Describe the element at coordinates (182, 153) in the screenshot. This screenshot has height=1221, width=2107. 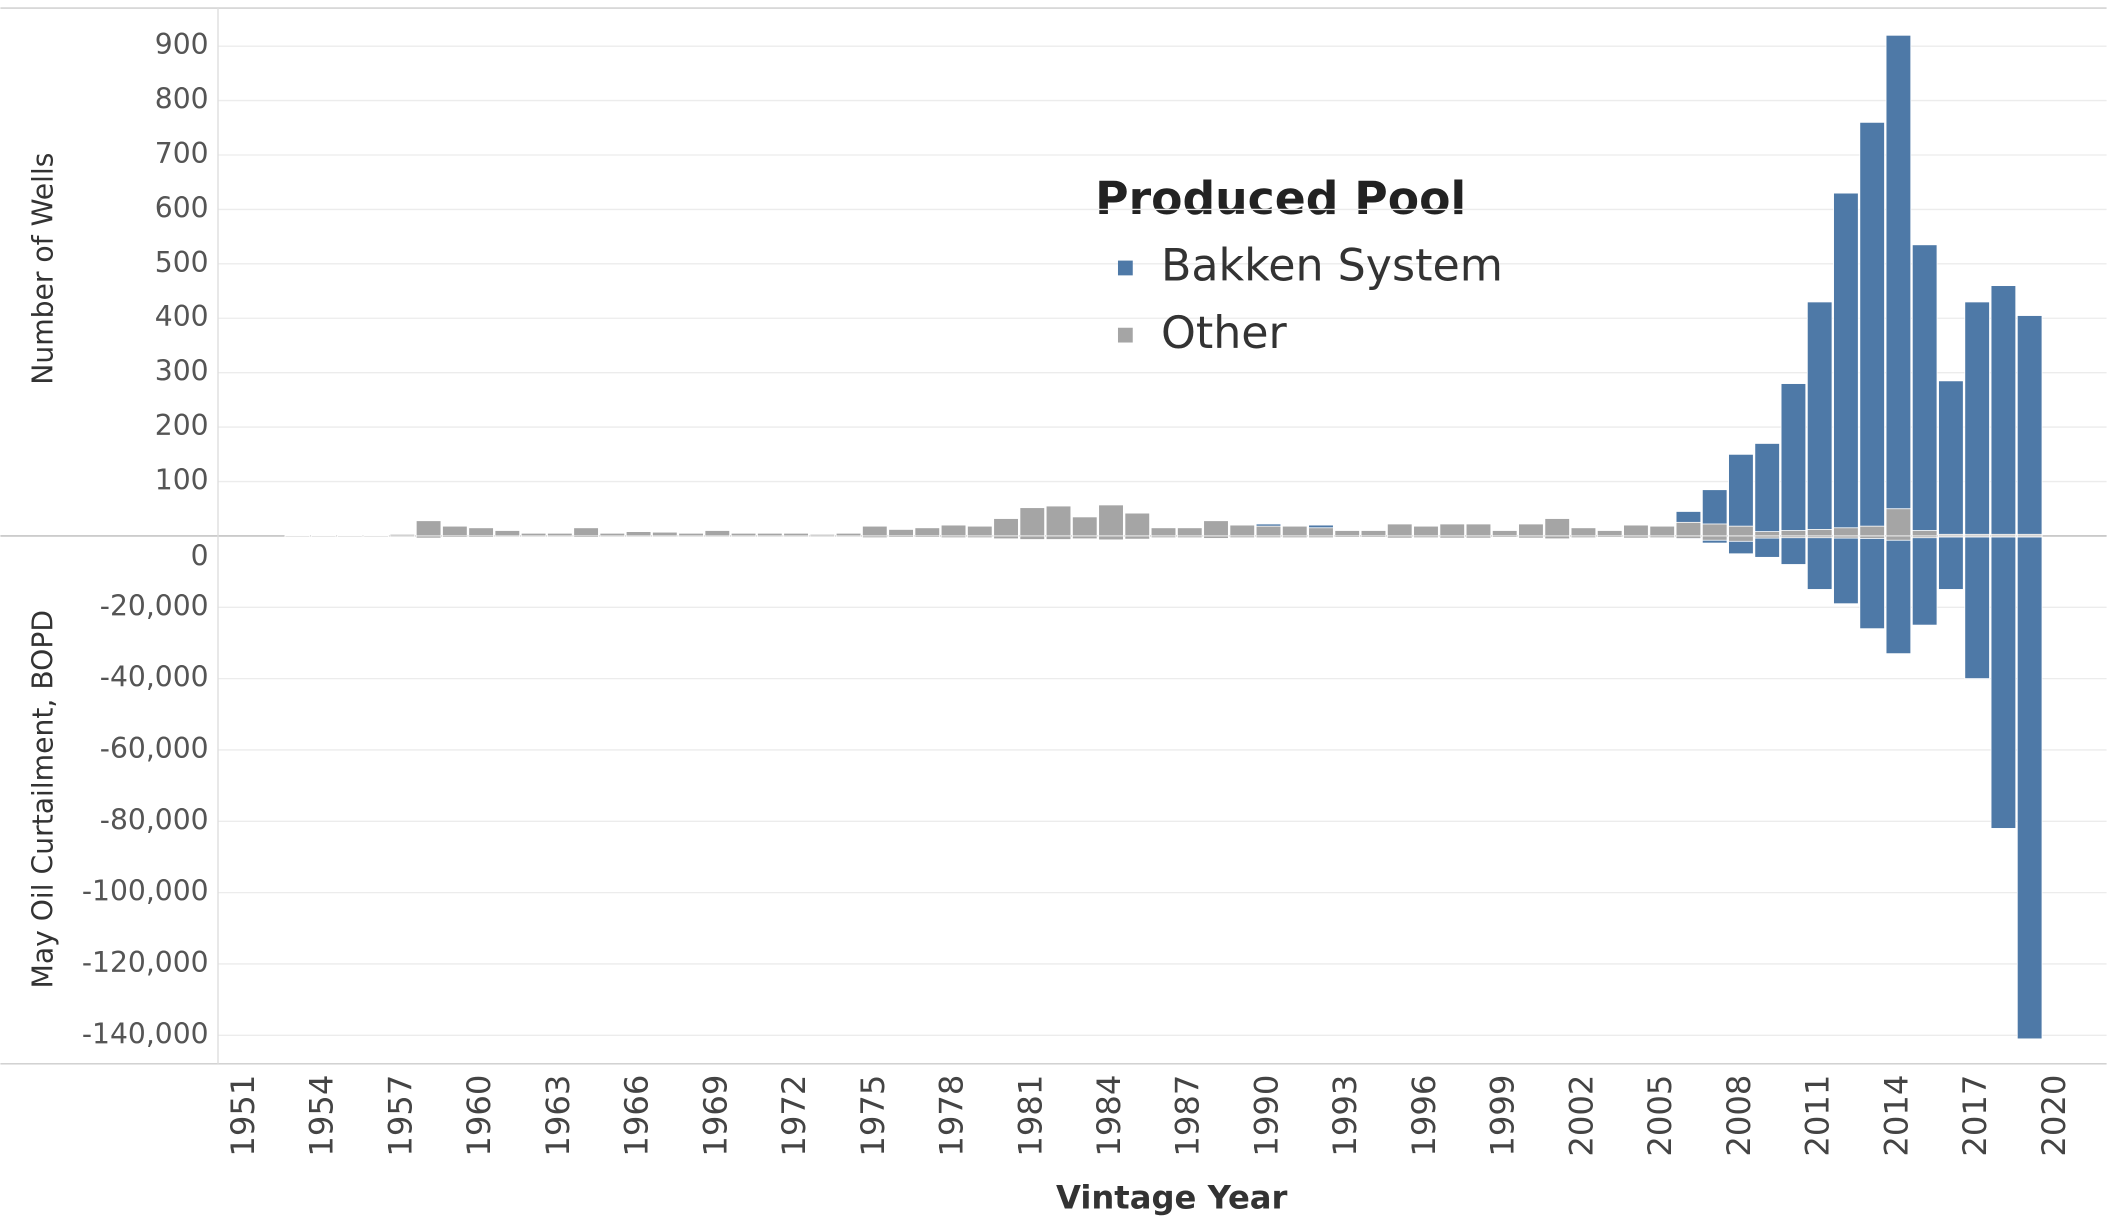
I see `y-tick-label: 700` at that location.